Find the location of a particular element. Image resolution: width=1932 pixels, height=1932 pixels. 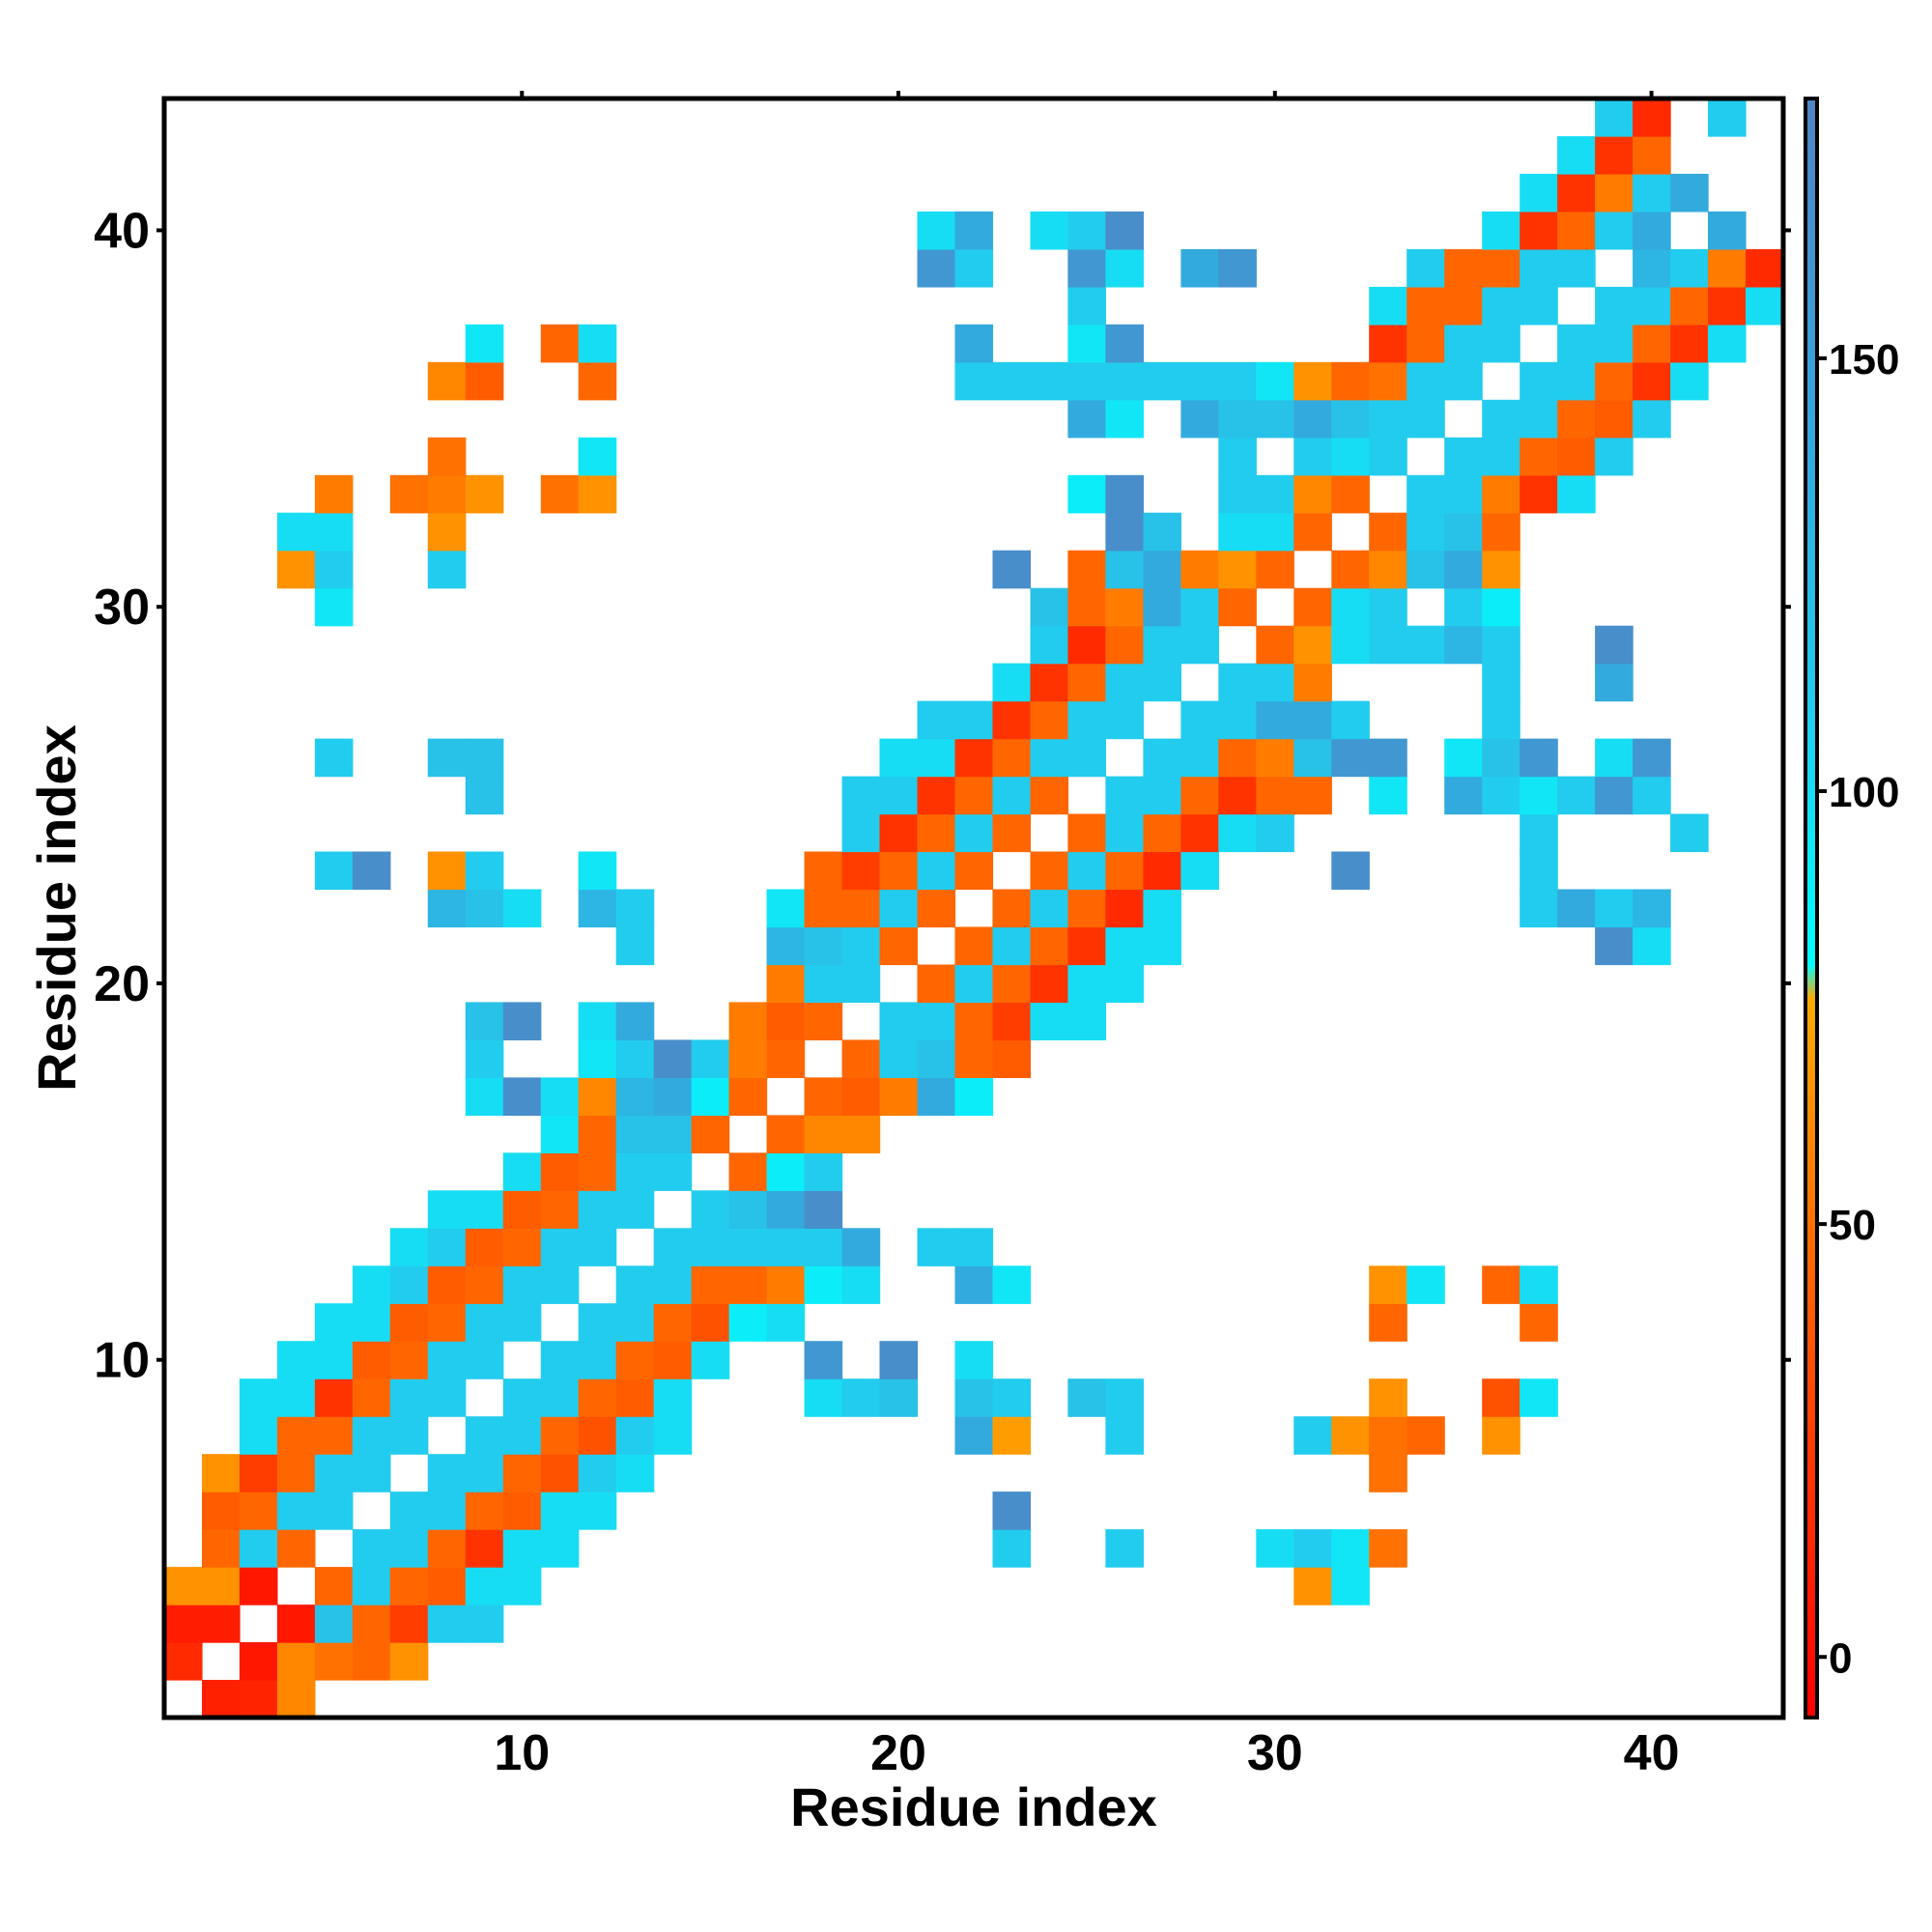

colorbar-tick-label: 150 is located at coordinates (1864, 360).